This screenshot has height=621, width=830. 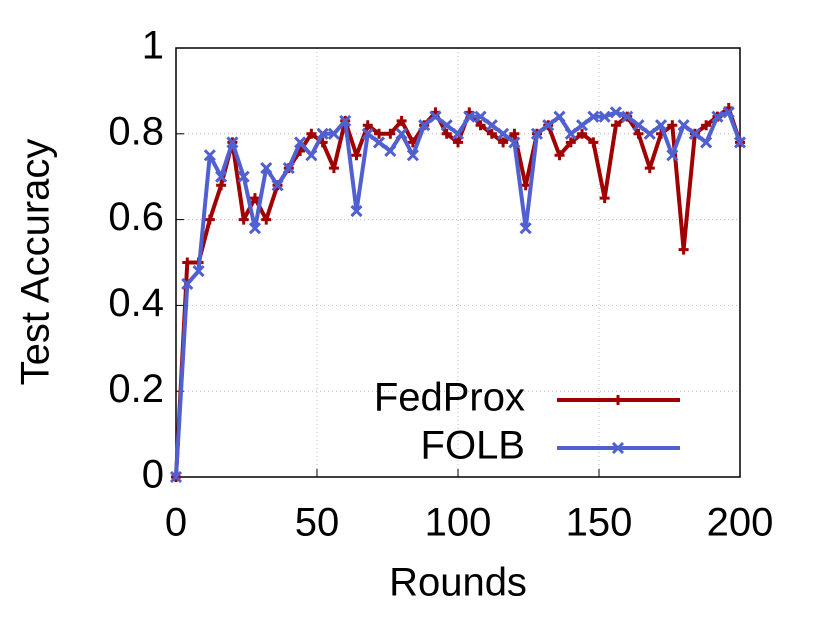 I want to click on legend-label: FOLB, so click(x=473, y=446).